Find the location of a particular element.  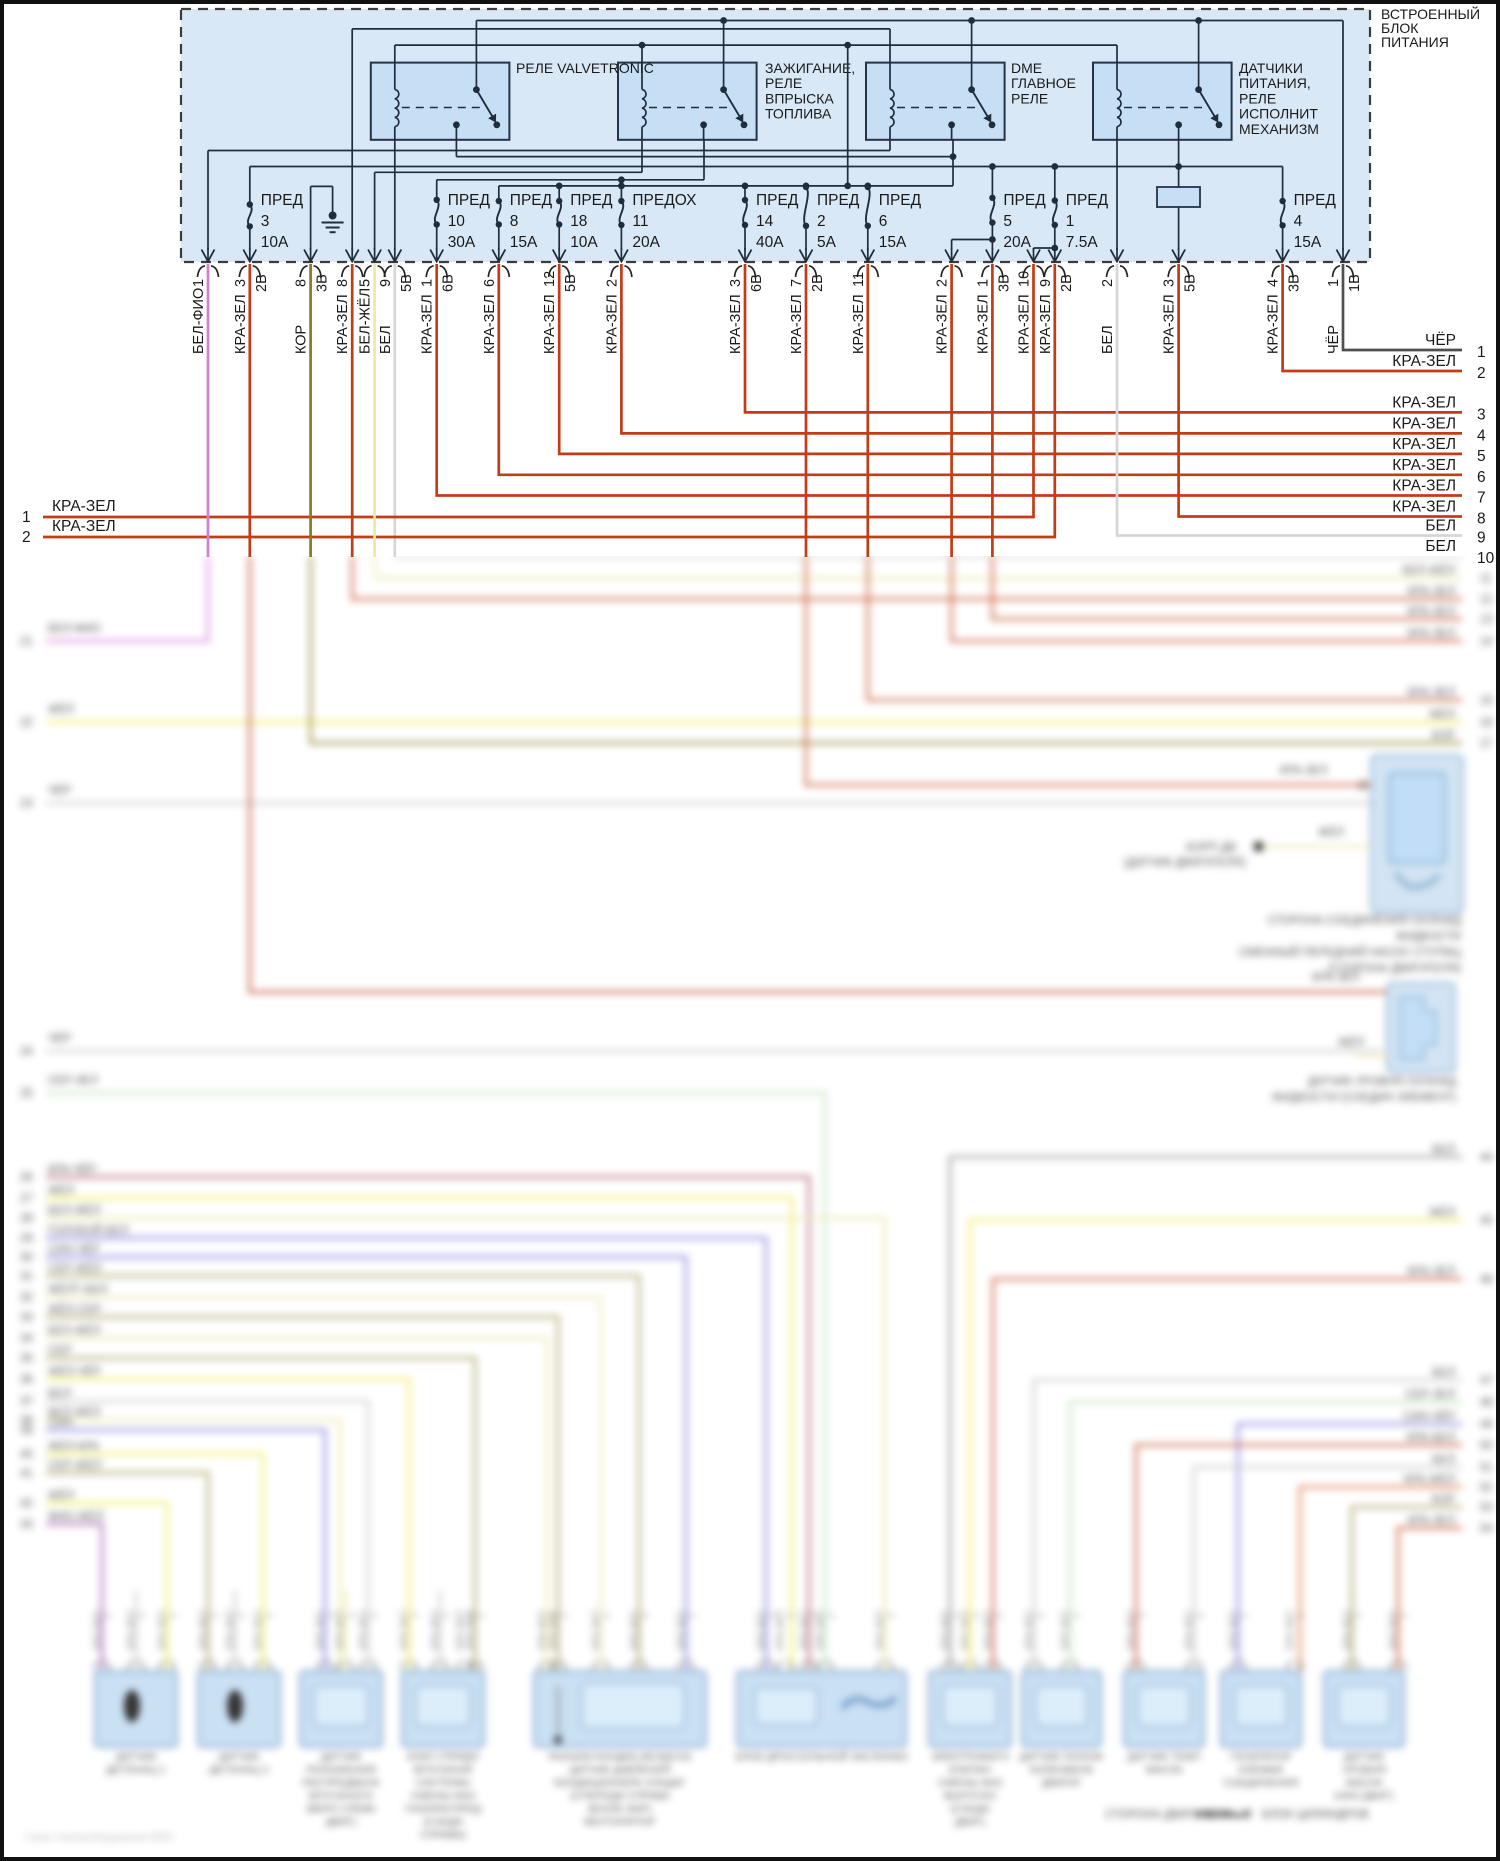

svg-text: 48 is located at coordinates (1486, 1403).